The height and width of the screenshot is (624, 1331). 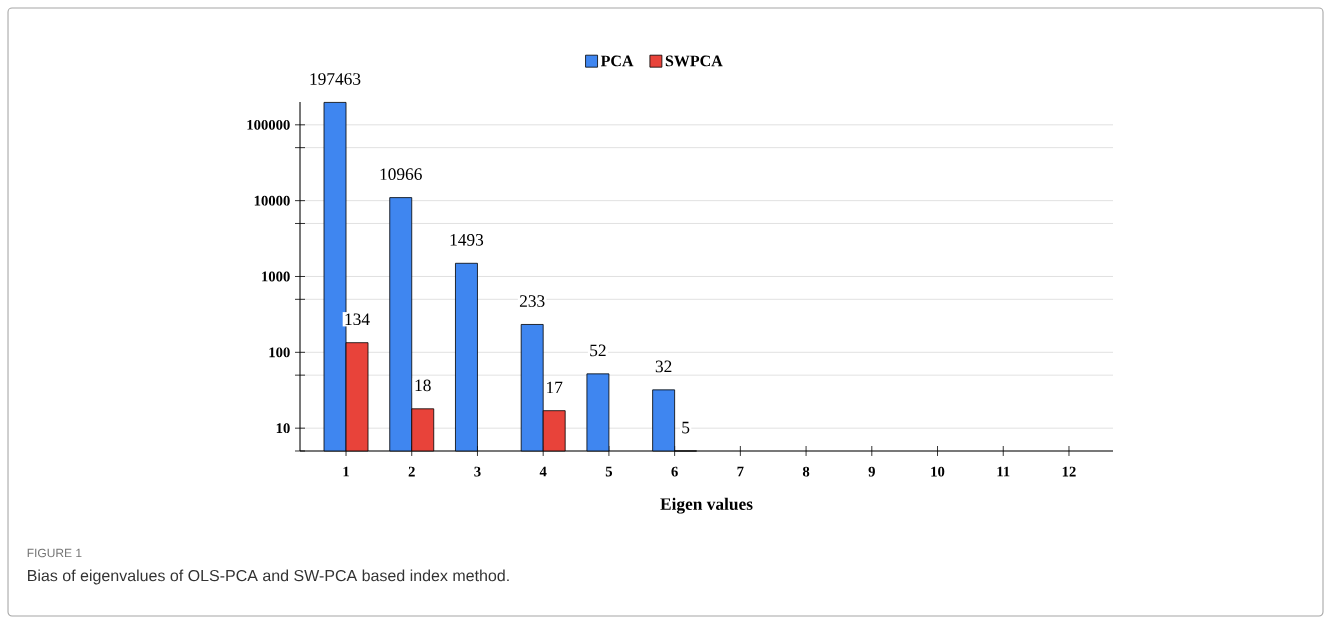 What do you see at coordinates (1069, 471) in the screenshot?
I see `x-tick-label: 12` at bounding box center [1069, 471].